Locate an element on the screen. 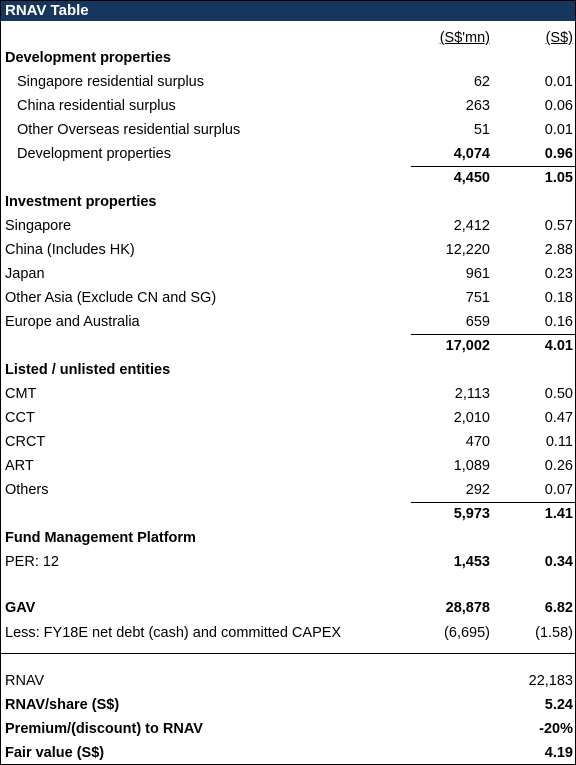 This screenshot has height=765, width=576. cell-mn: 1,089 is located at coordinates (471, 466).